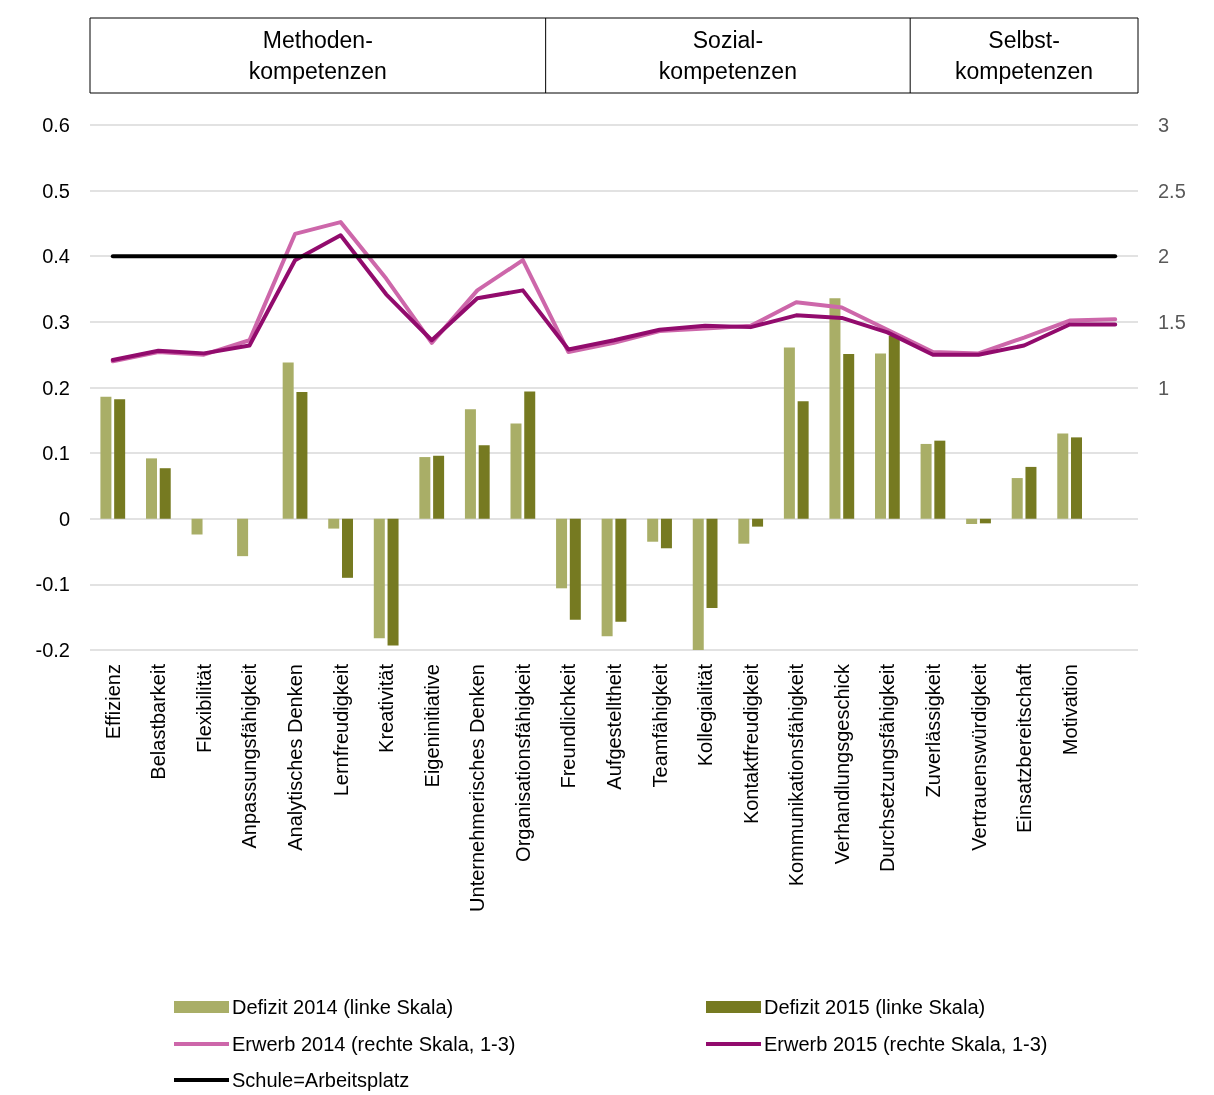 The height and width of the screenshot is (1095, 1214). I want to click on x-tick-label: Eigeninitiative, so click(431, 726).